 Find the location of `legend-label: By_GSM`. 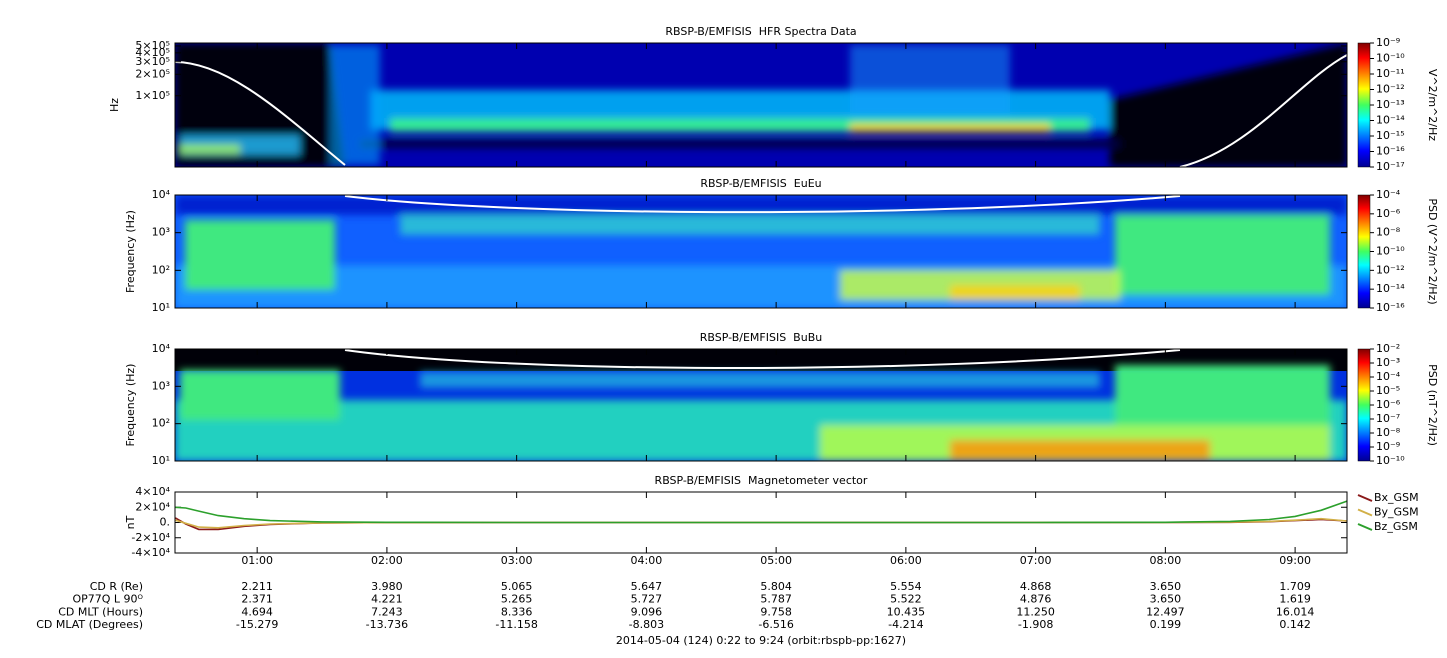

legend-label: By_GSM is located at coordinates (1396, 512).